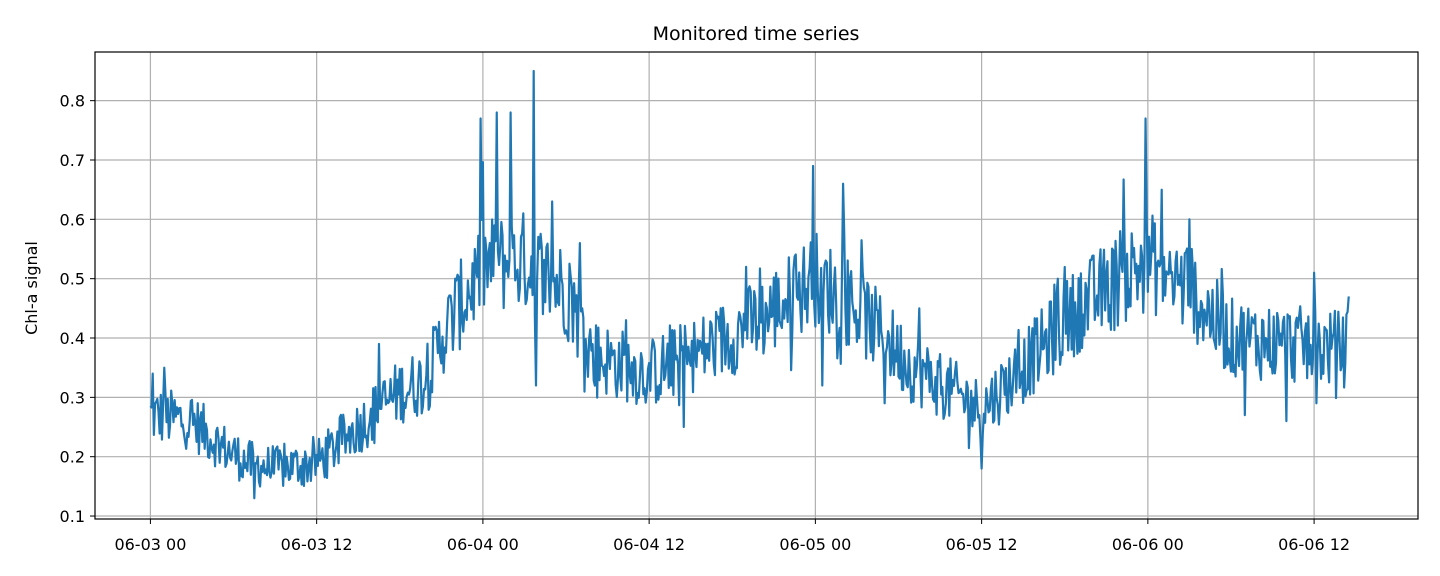 The width and height of the screenshot is (1440, 576). I want to click on y-tick-label: 0.6, so click(72, 219).